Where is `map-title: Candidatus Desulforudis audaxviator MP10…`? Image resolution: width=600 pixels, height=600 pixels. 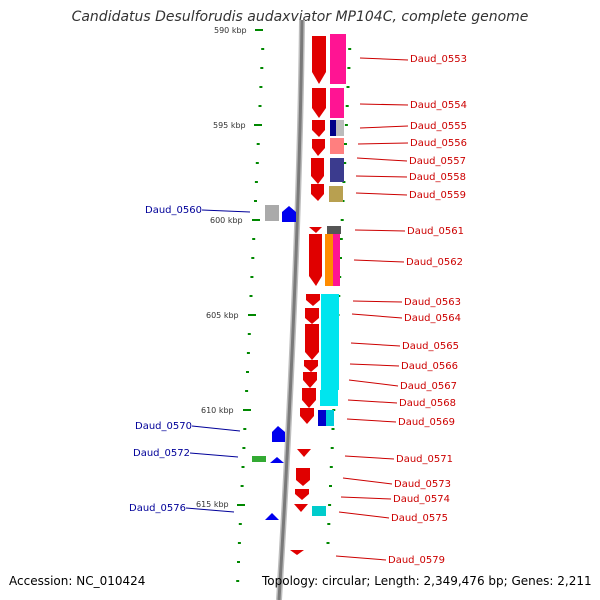 map-title: Candidatus Desulforudis audaxviator MP10… is located at coordinates (300, 17).